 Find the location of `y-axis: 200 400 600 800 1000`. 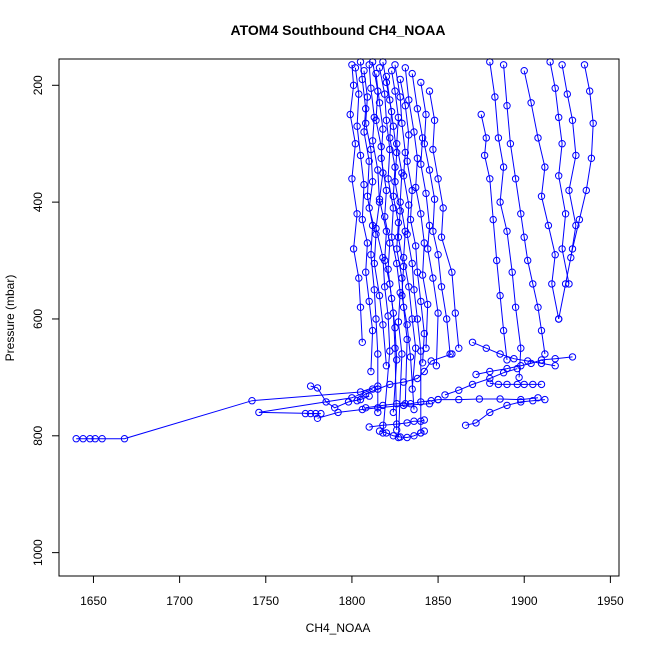

y-axis: 200 400 600 800 1000 is located at coordinates (45, 320).